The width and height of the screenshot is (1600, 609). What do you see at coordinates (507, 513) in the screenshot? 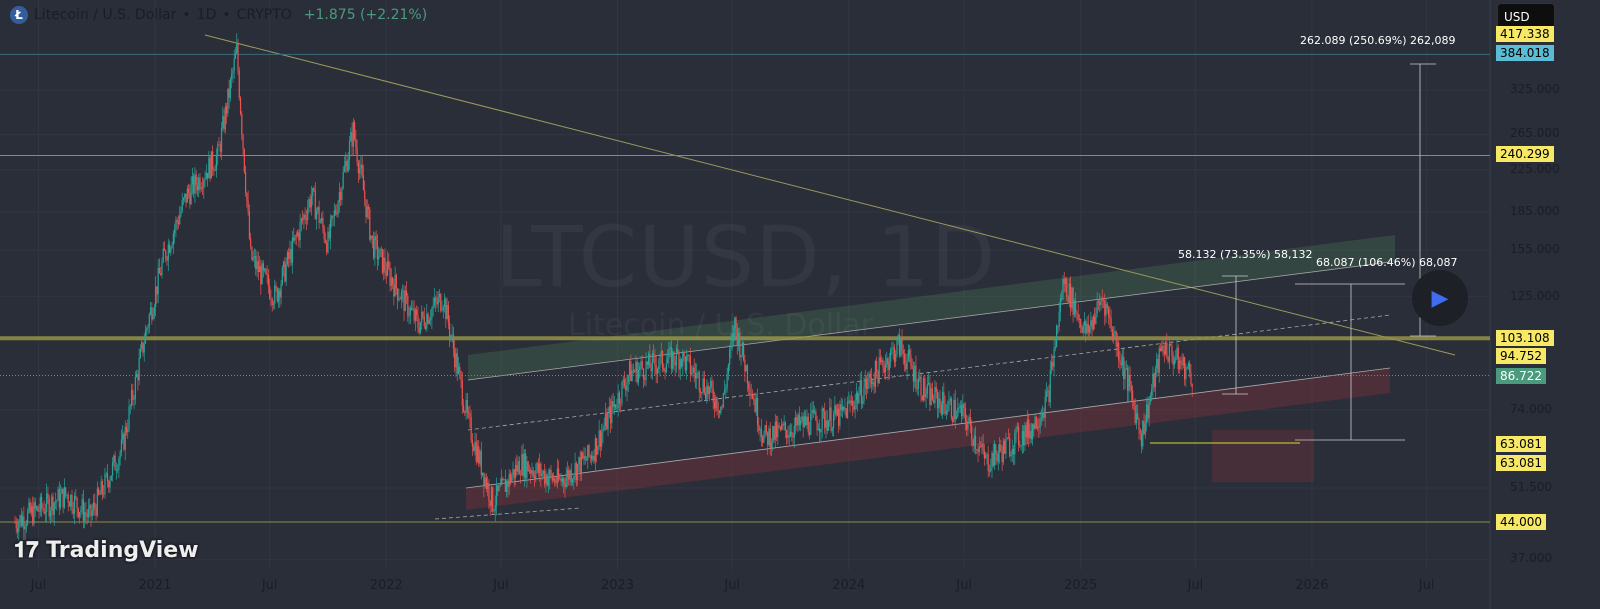
I see `dashed-support-line` at bounding box center [507, 513].